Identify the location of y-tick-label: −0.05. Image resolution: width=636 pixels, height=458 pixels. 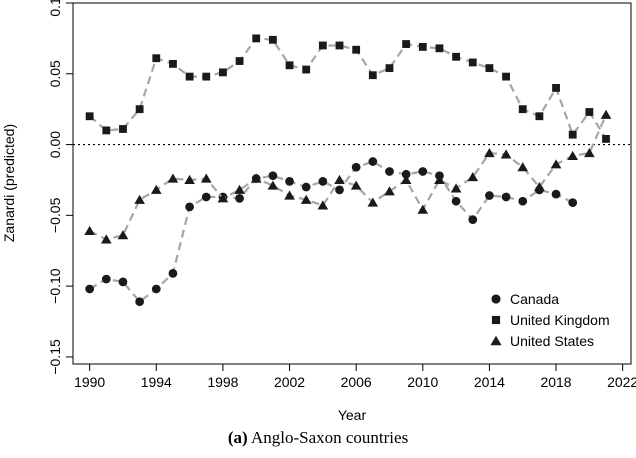
(55, 215).